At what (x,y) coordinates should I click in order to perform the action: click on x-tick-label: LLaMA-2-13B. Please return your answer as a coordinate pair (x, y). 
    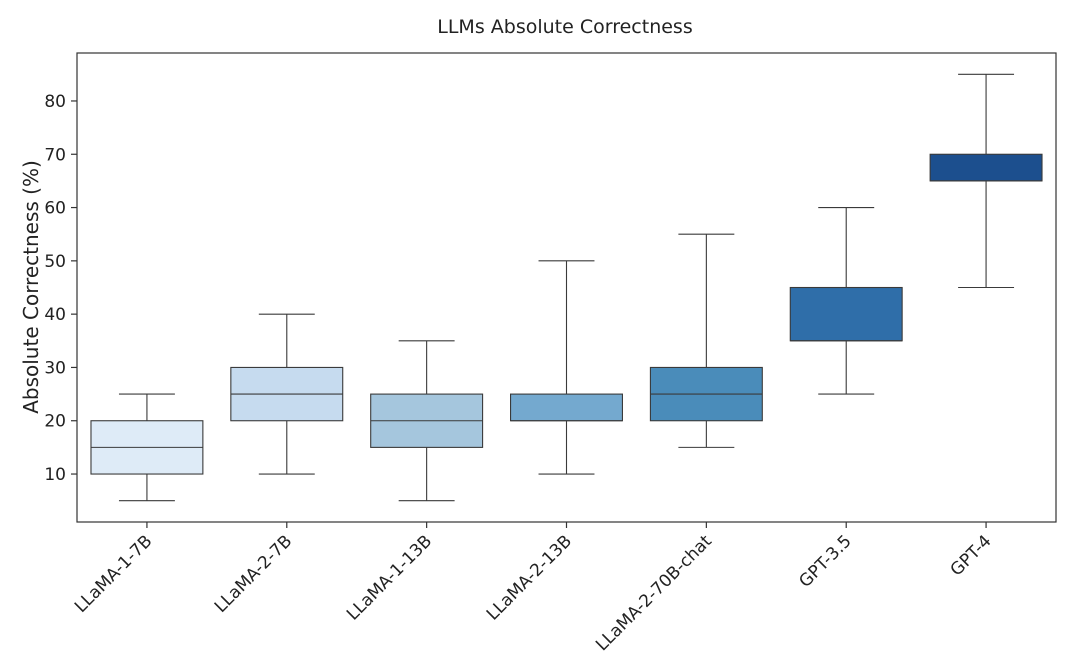
    Looking at the image, I should click on (529, 577).